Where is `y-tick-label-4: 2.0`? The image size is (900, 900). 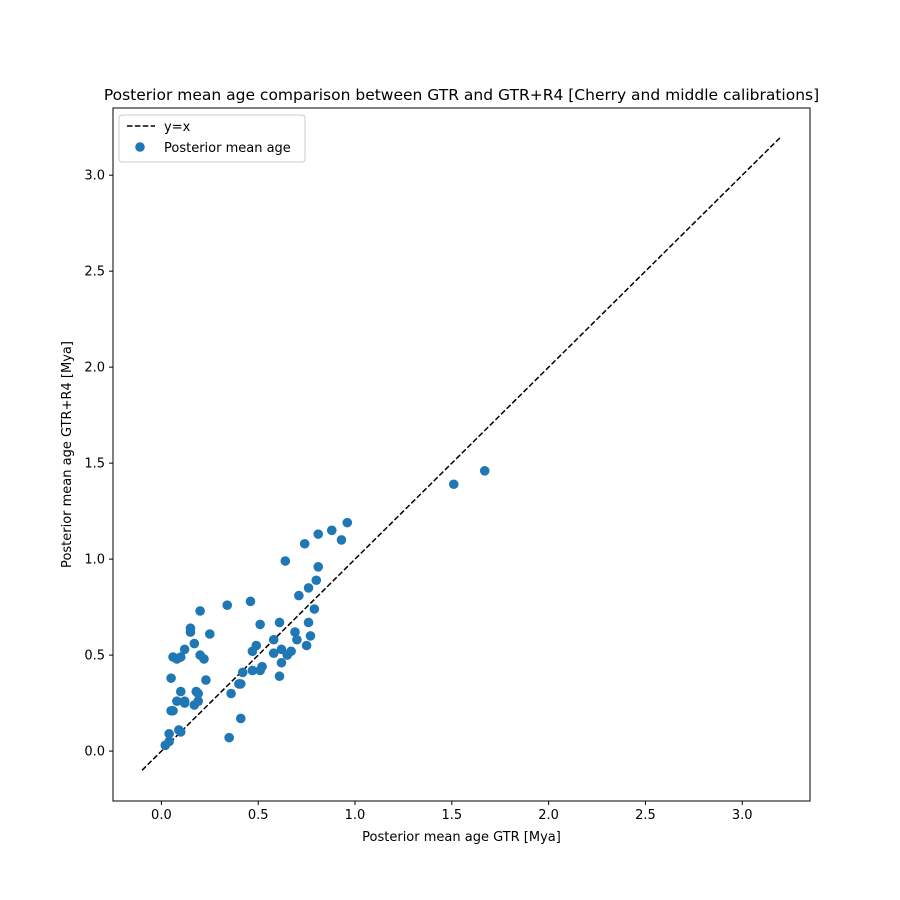 y-tick-label-4: 2.0 is located at coordinates (94, 368).